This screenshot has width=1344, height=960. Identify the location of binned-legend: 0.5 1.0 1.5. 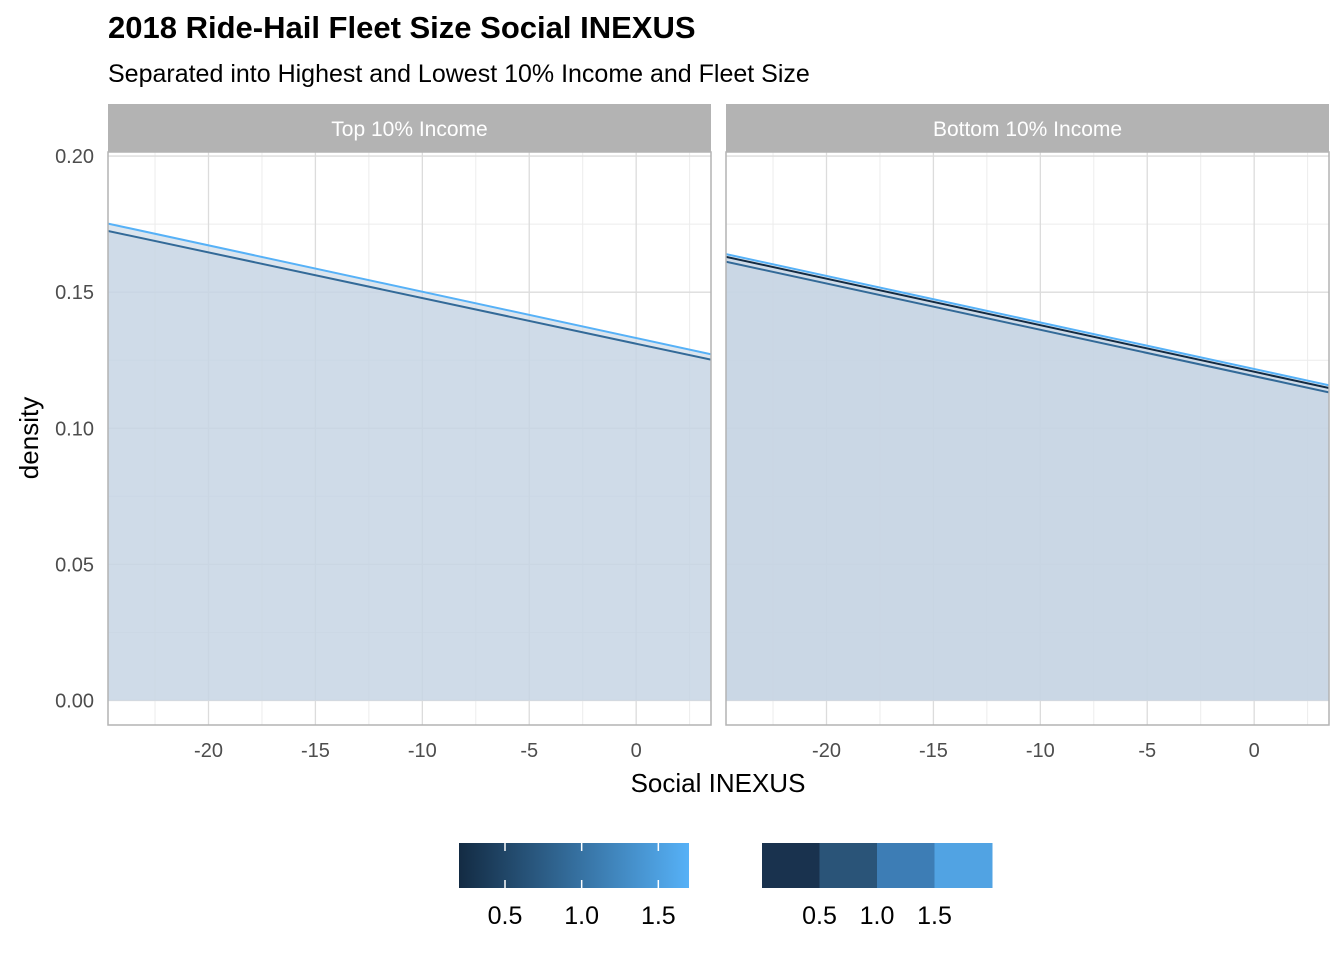
(877, 886).